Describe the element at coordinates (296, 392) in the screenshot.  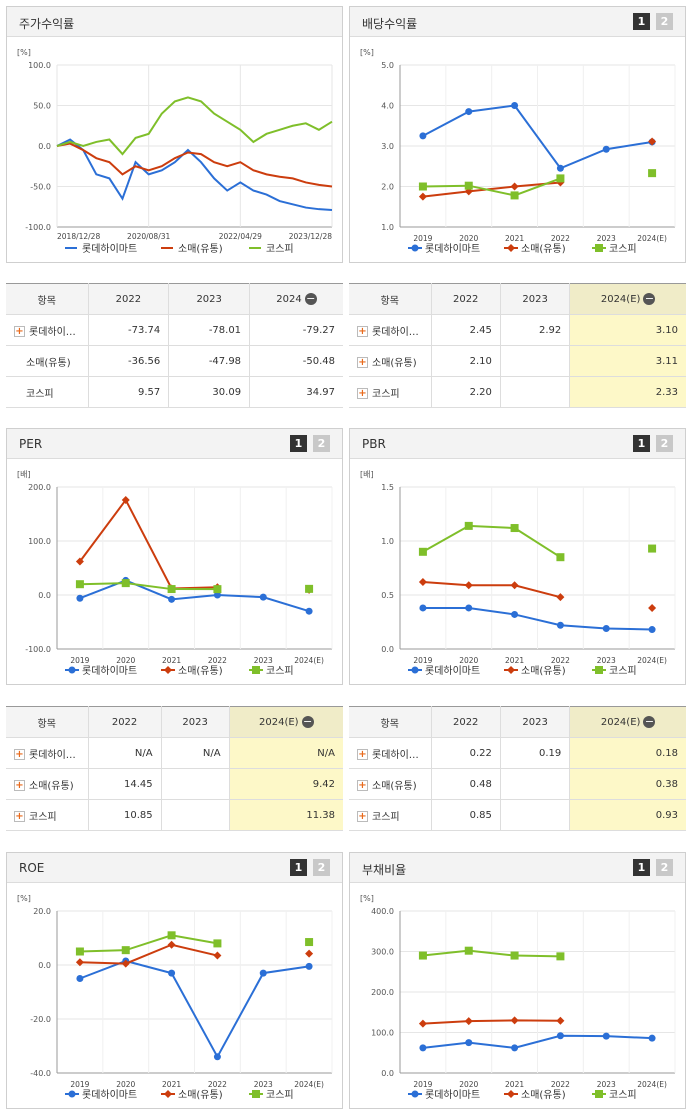
I see `table-cell: 34.97` at that location.